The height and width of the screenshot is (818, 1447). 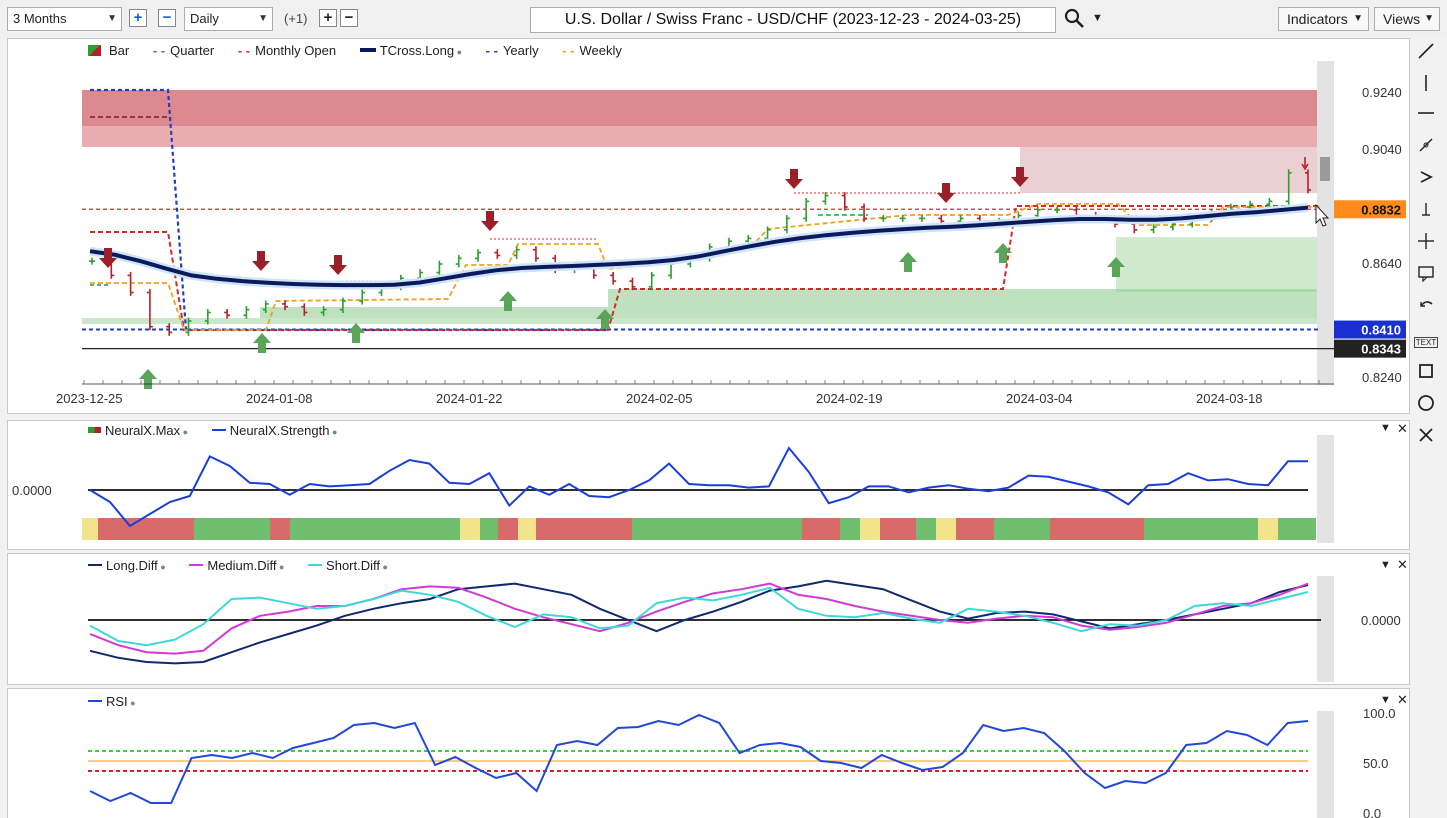 I want to click on legend-long-diff: Long.Diff ●, so click(x=127, y=565).